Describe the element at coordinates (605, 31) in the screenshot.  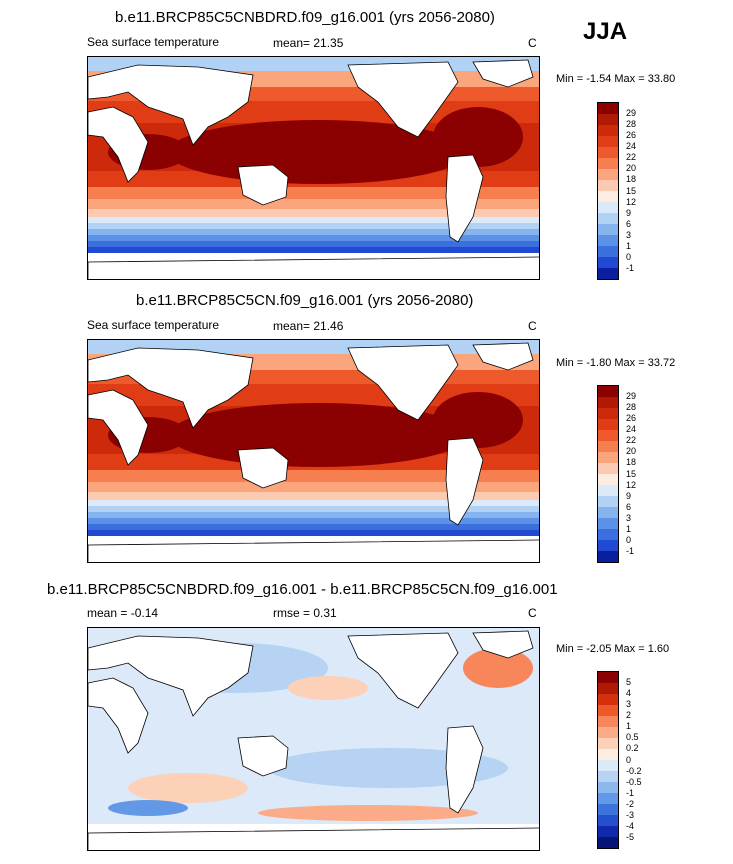
I see `season-label: JJA` at that location.